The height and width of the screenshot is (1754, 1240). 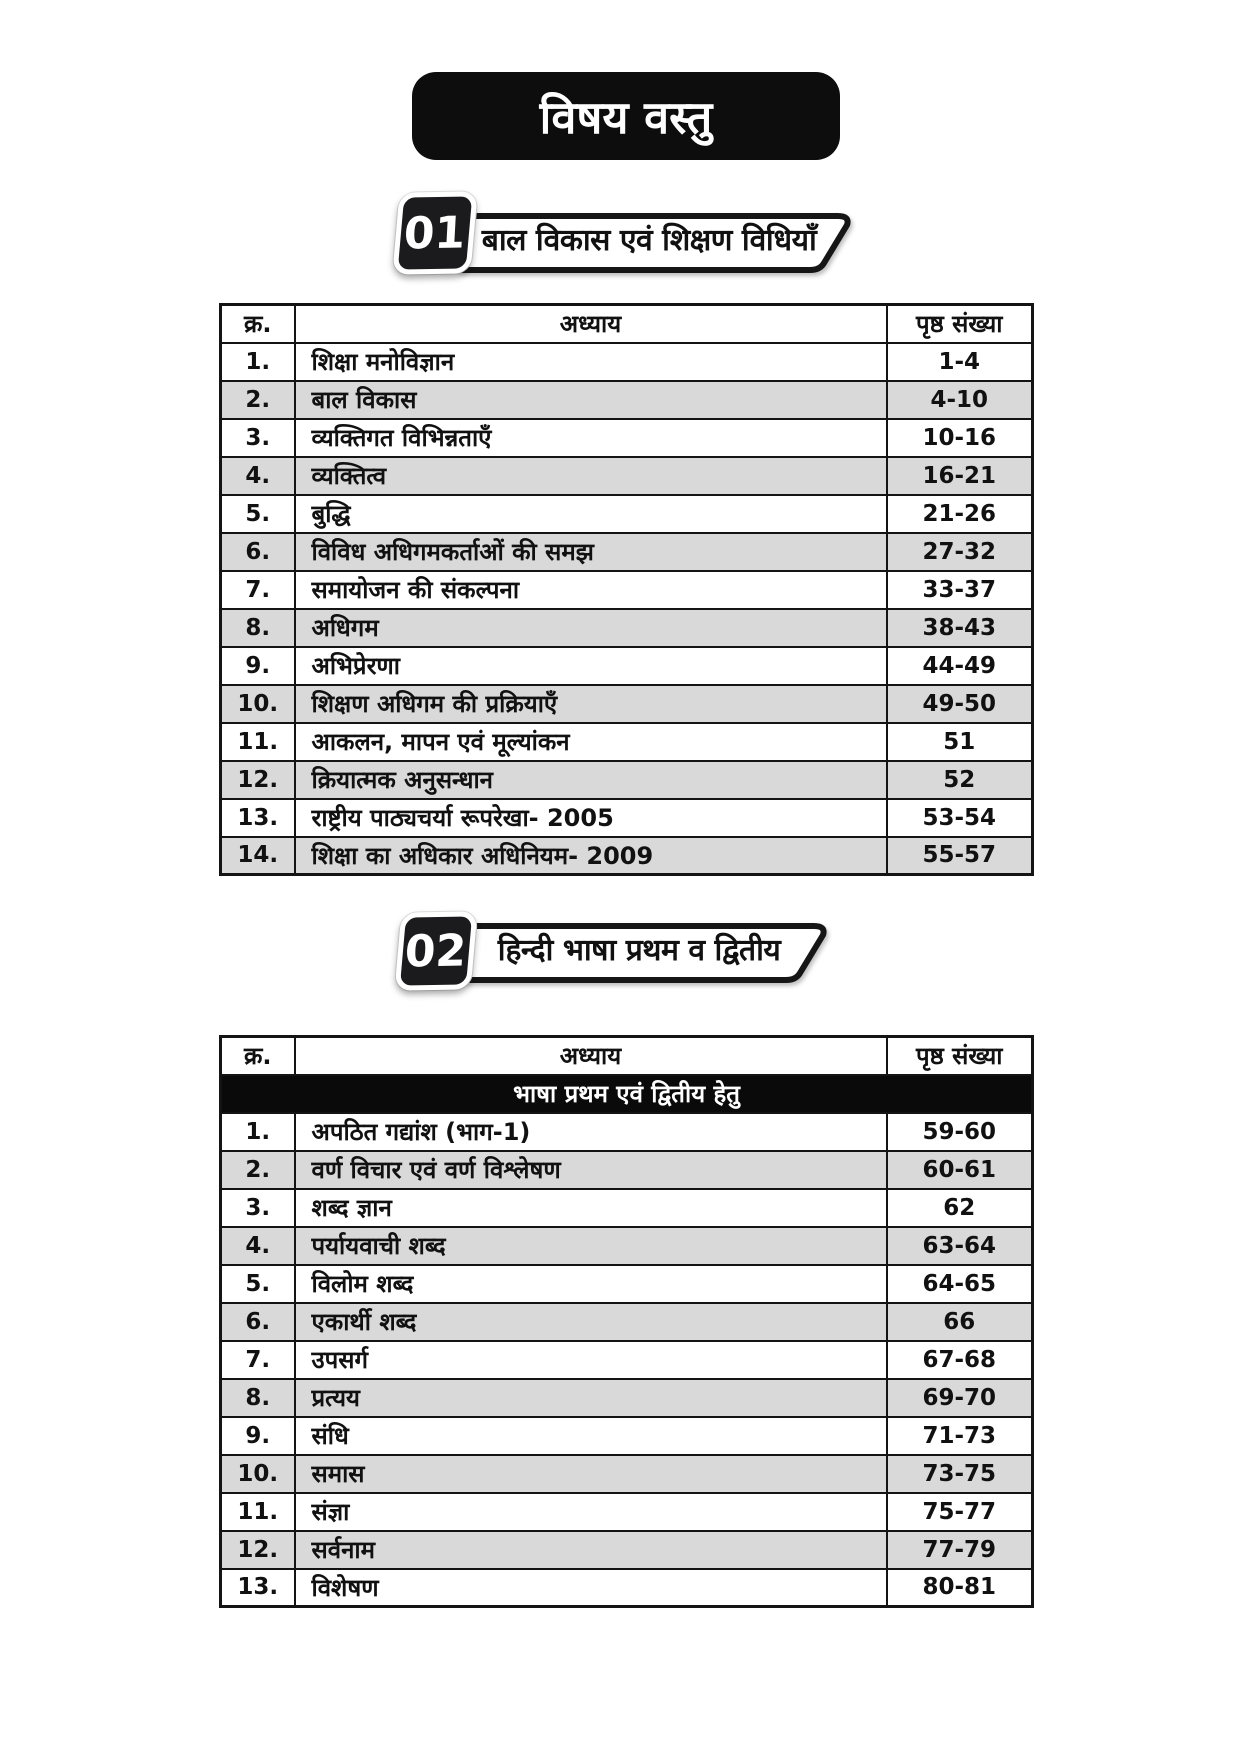 I want to click on row-chapter: प्रत्यय, so click(x=590, y=1397).